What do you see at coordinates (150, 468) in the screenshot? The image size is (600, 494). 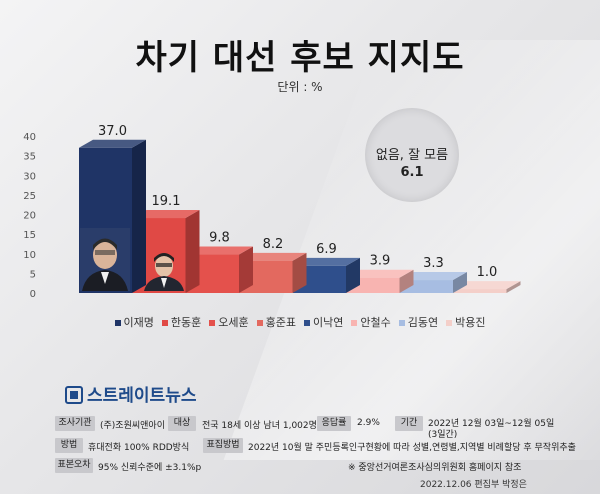 I see `error-value: 95% 신뢰수준에 ±3.1%p` at bounding box center [150, 468].